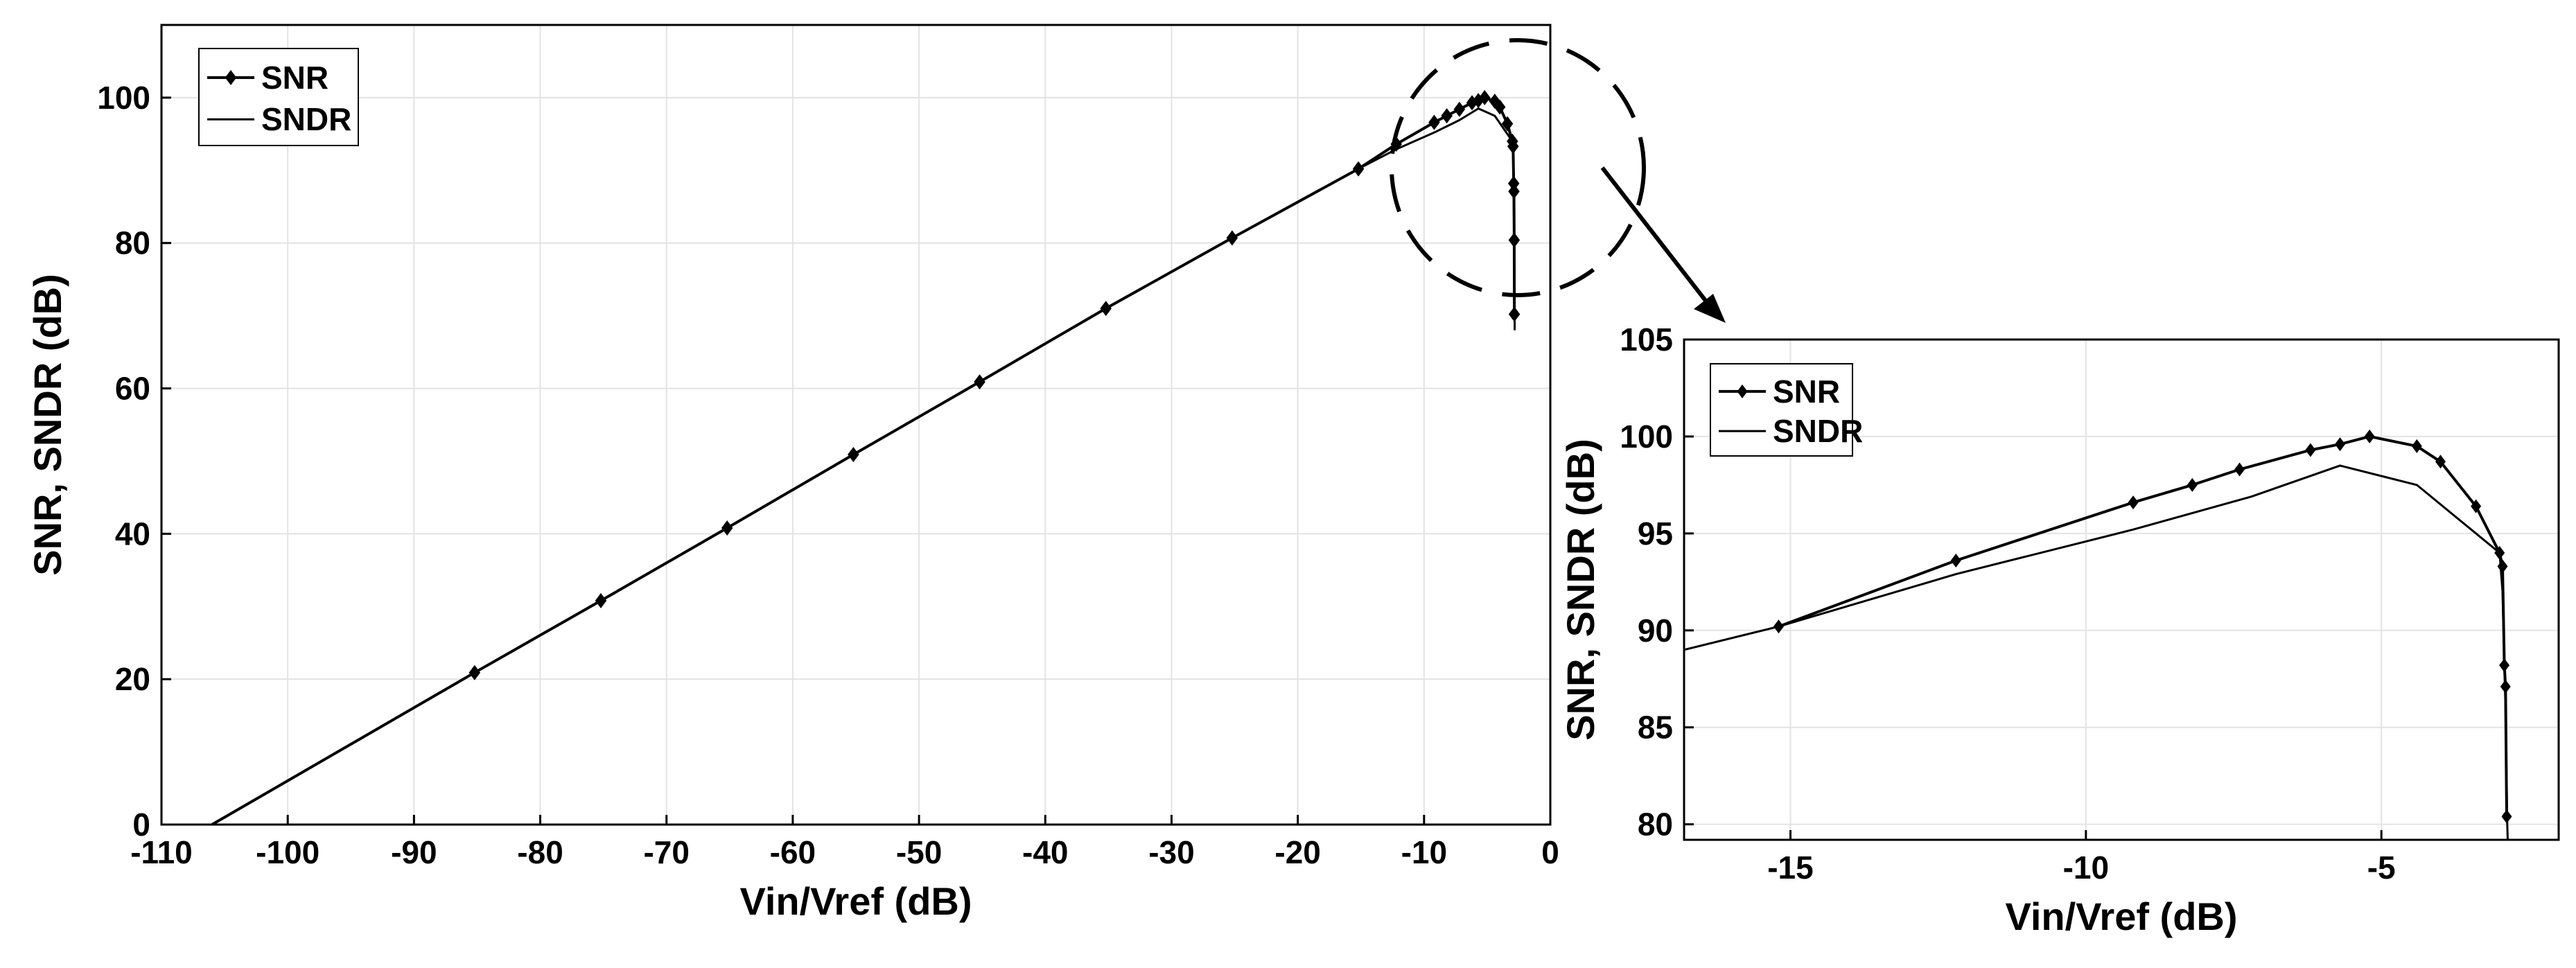 This screenshot has height=968, width=2576. What do you see at coordinates (1657, 239) in the screenshot?
I see `zoom-arrow-line` at bounding box center [1657, 239].